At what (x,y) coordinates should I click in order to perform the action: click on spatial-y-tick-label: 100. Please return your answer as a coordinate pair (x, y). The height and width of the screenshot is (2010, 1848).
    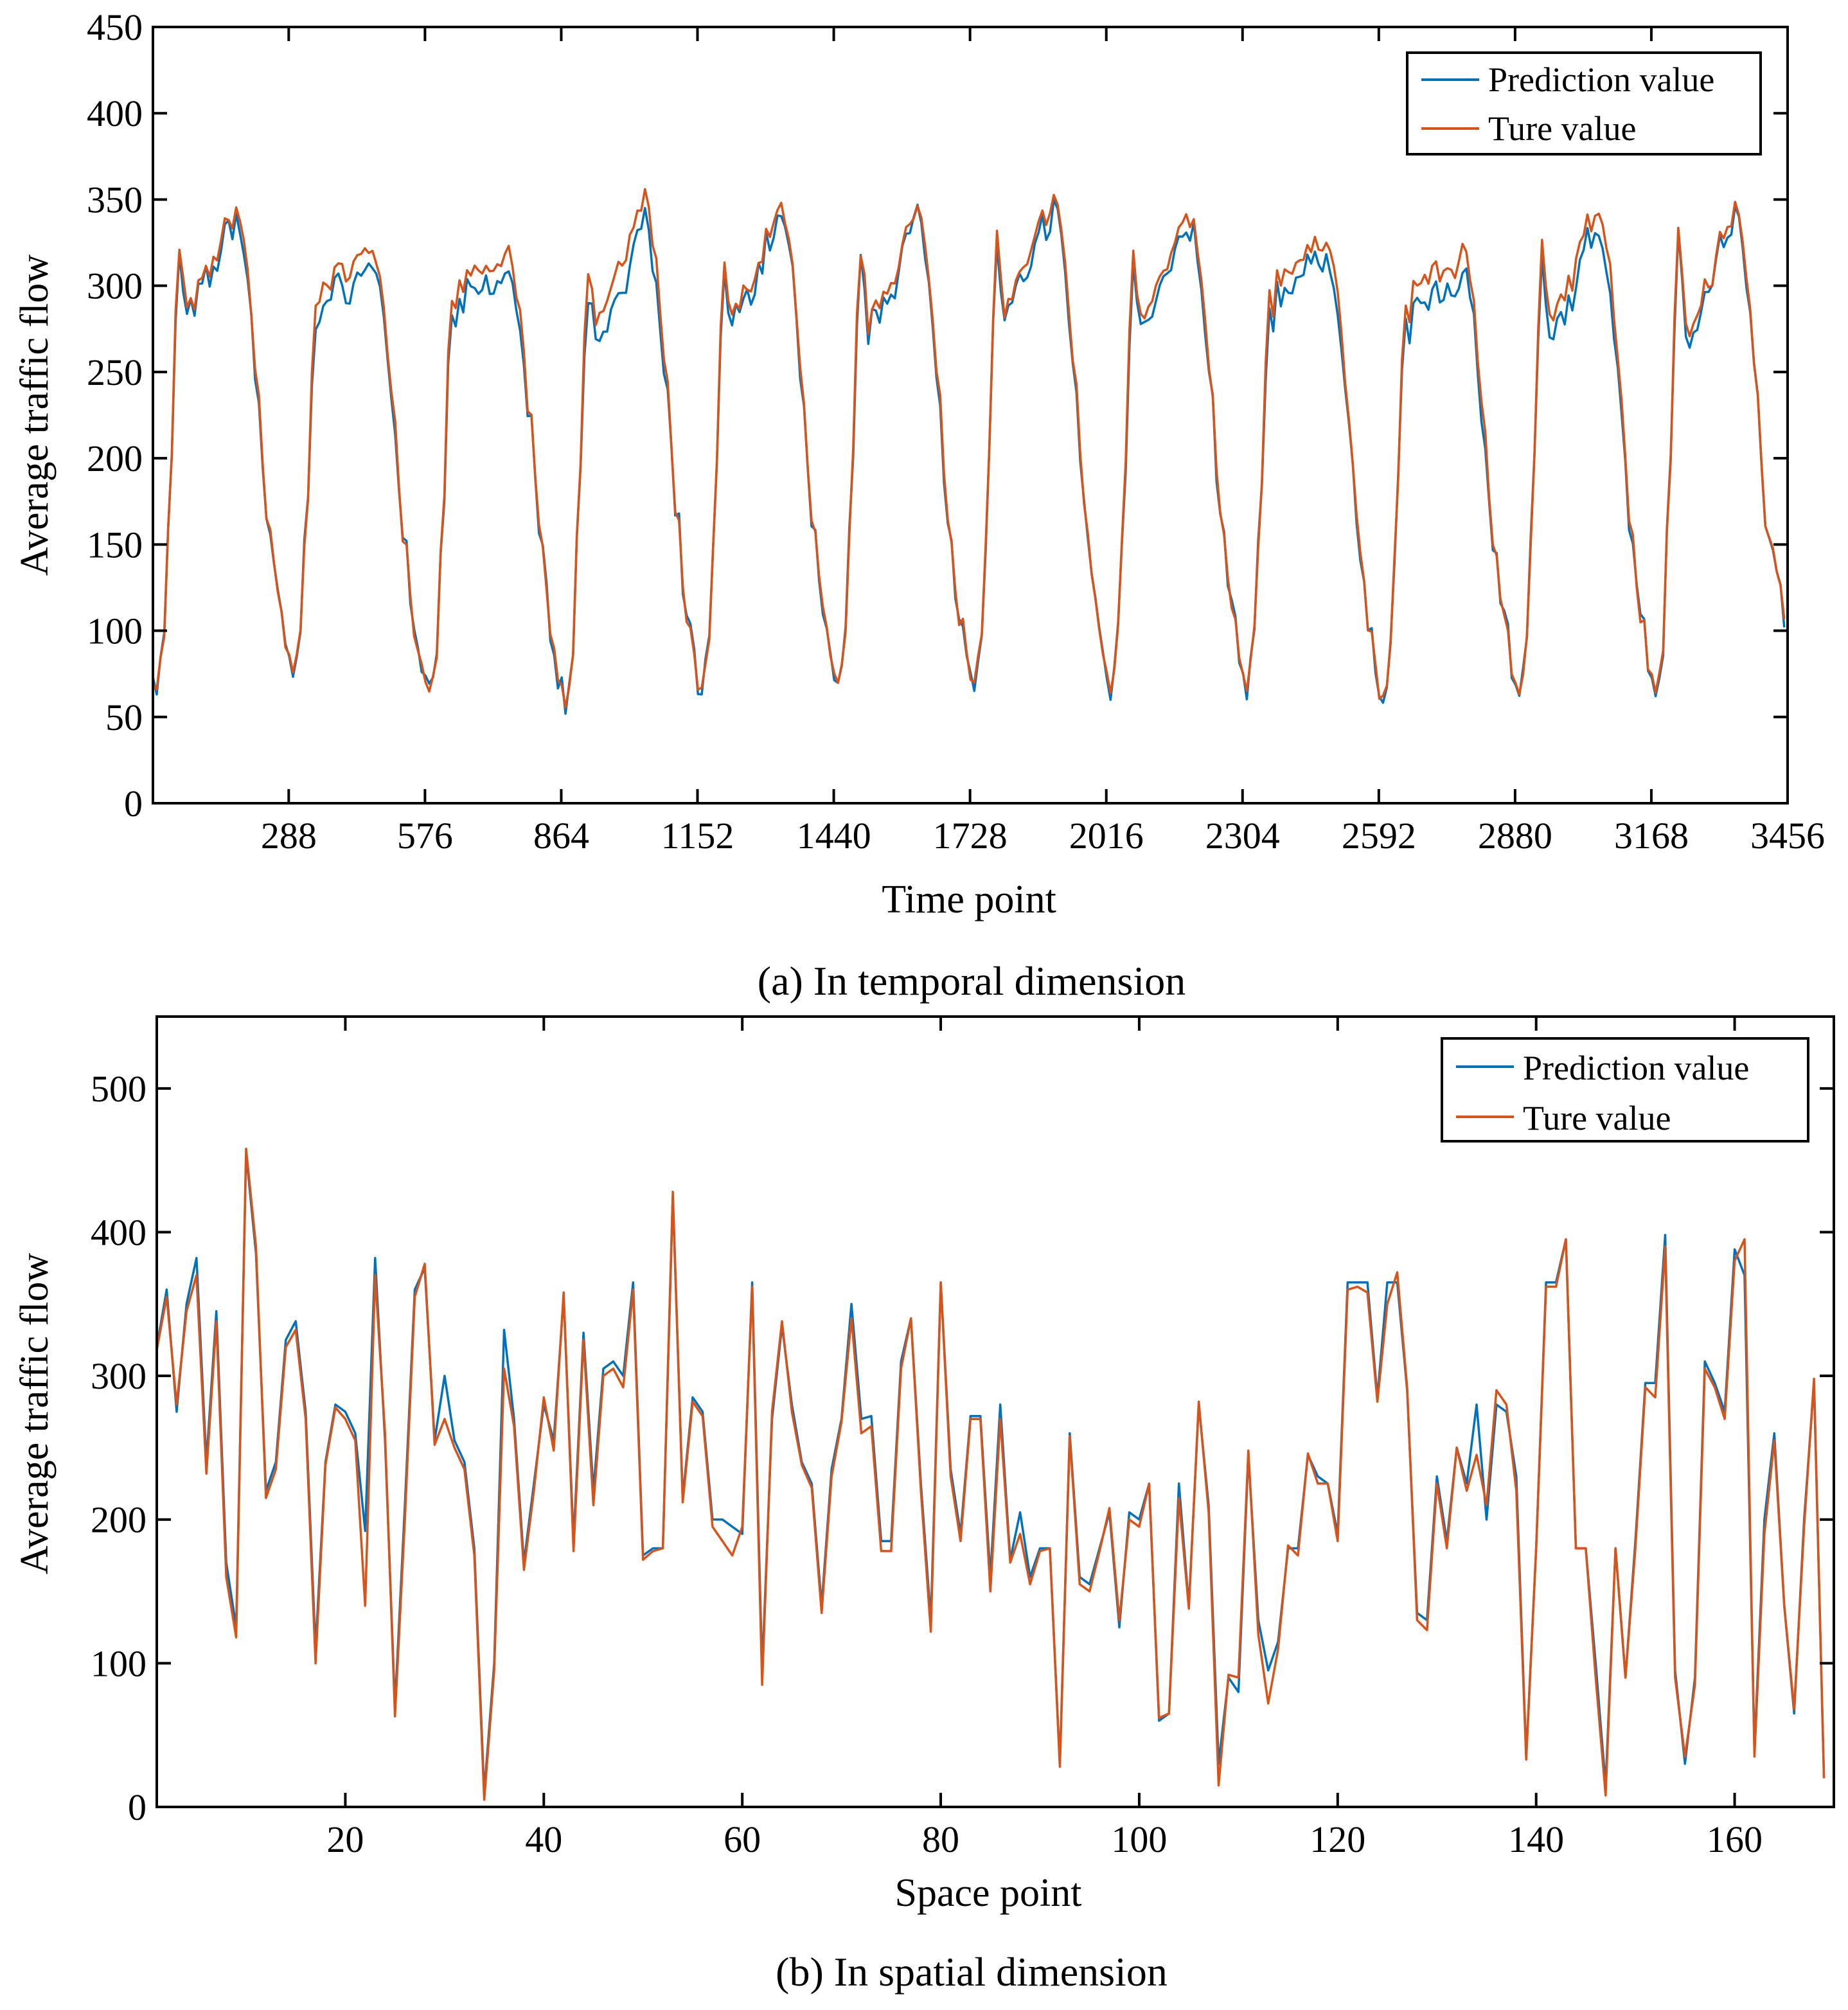
    Looking at the image, I should click on (119, 1663).